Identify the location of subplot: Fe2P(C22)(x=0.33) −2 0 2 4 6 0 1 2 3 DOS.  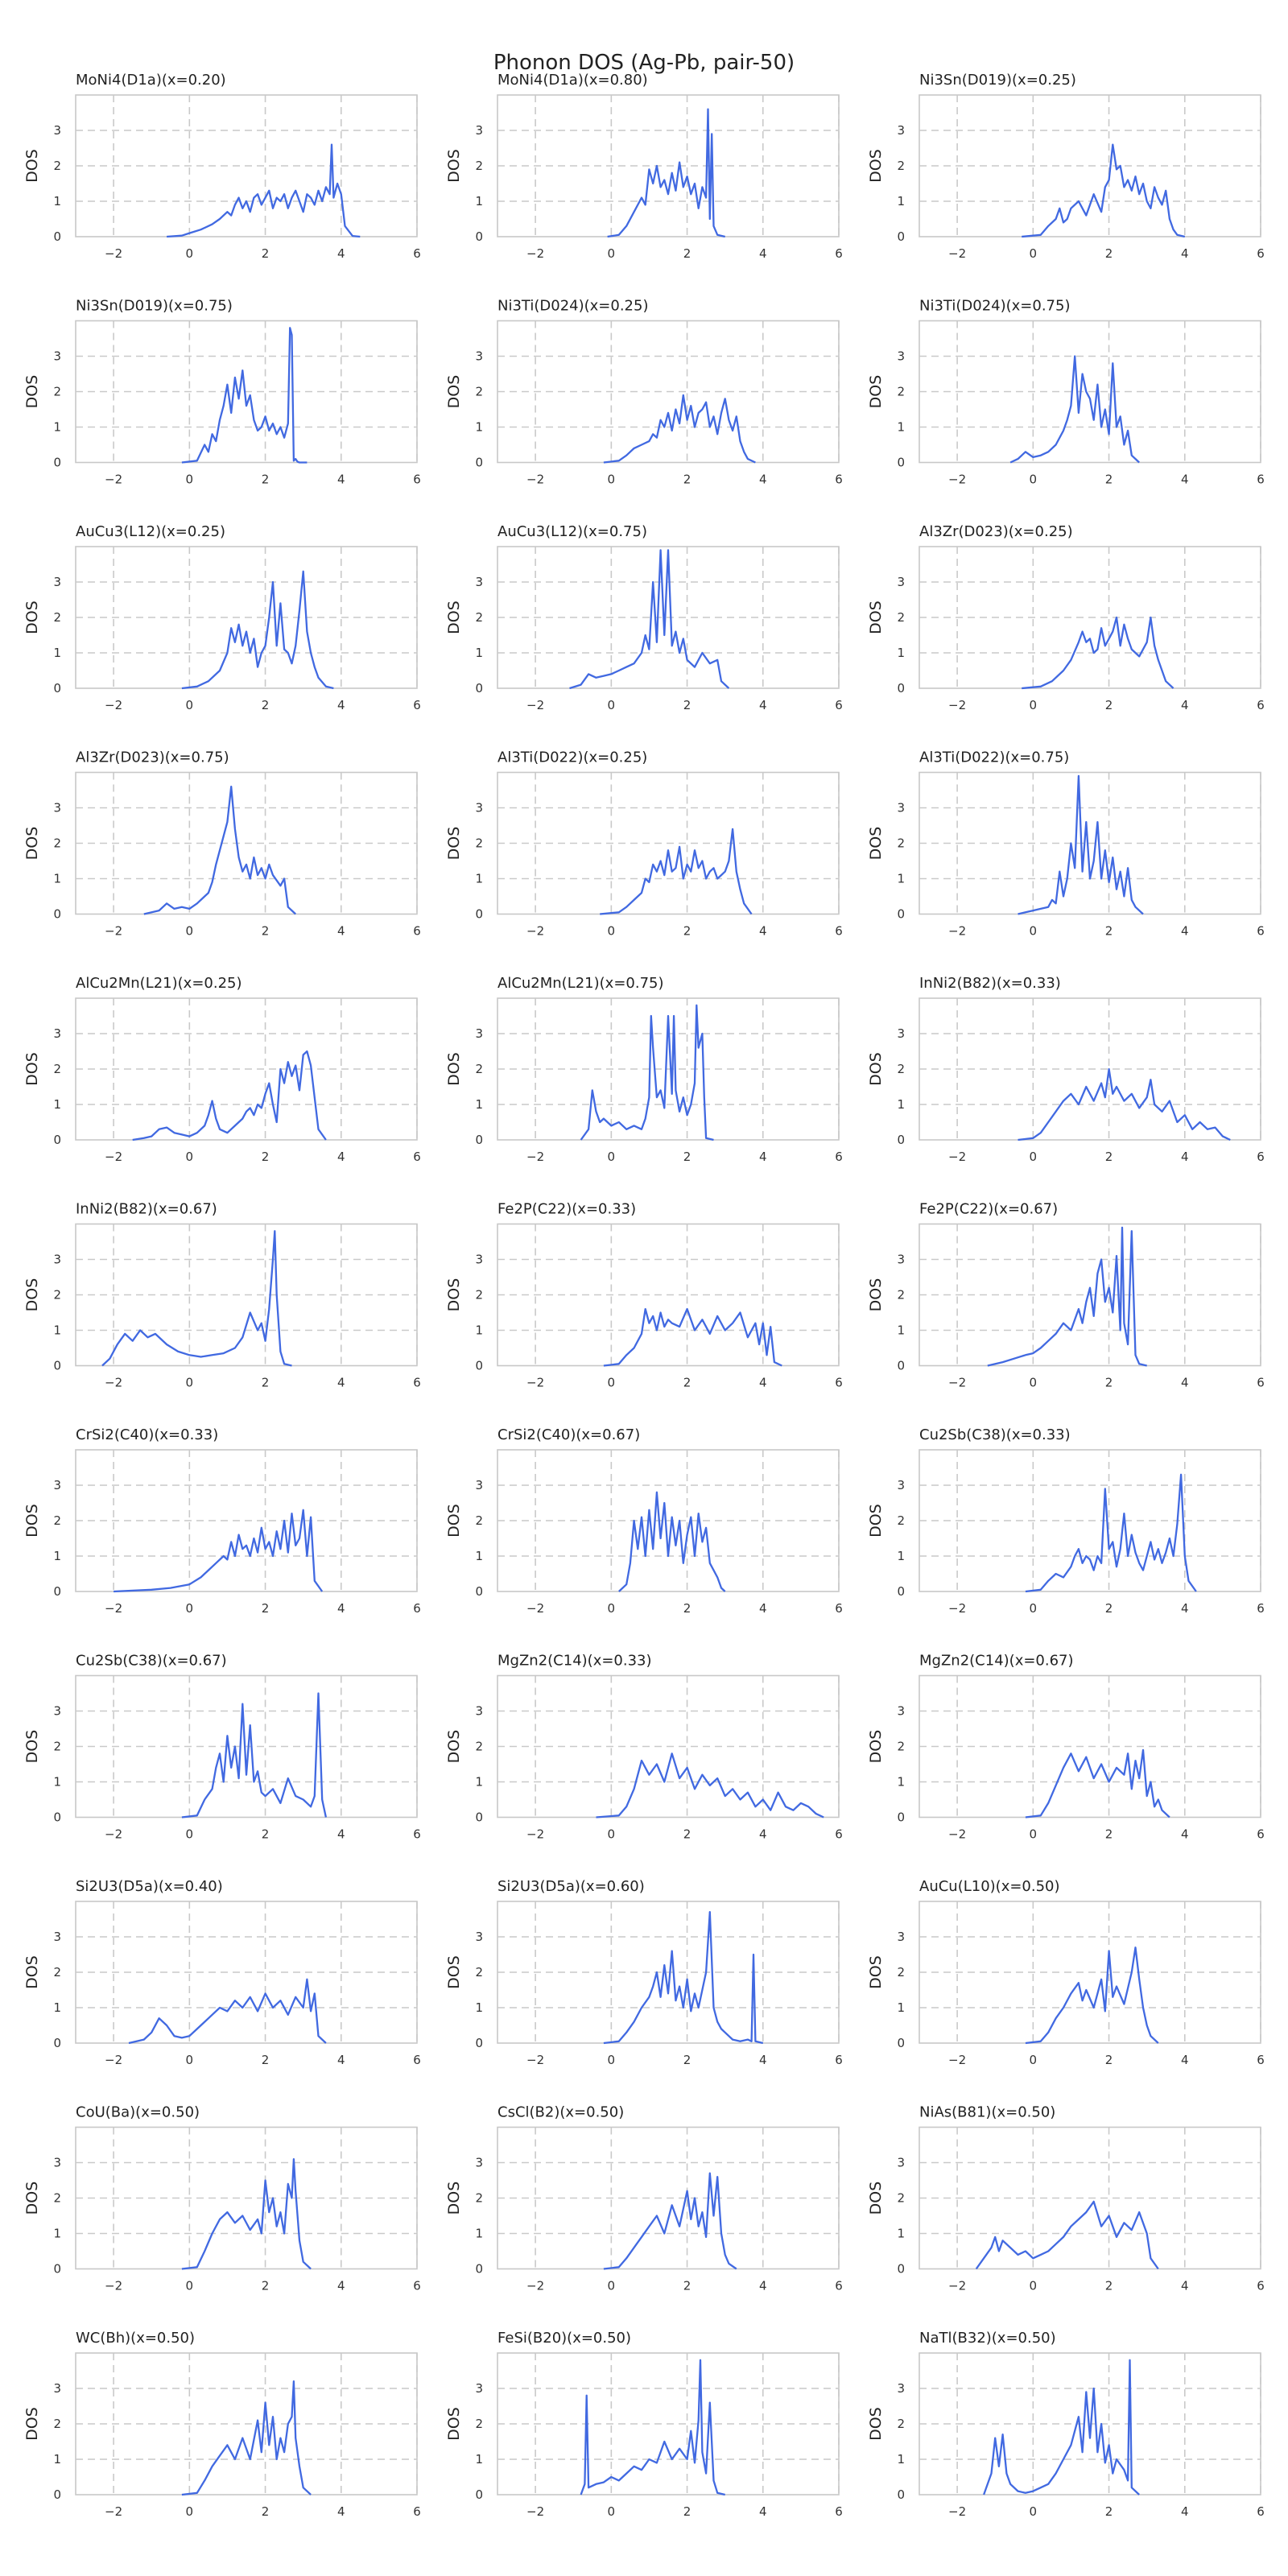
(644, 1295).